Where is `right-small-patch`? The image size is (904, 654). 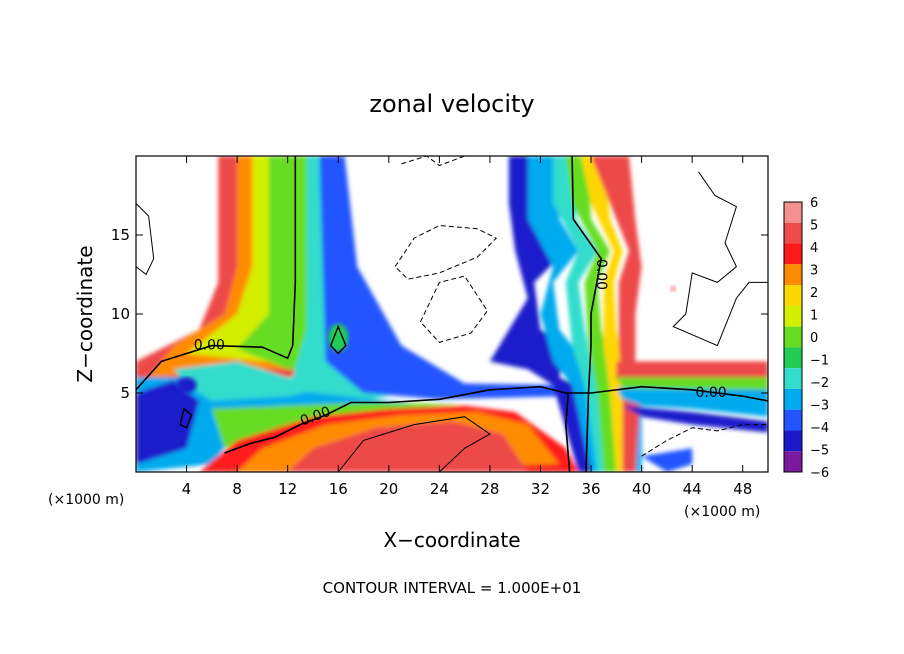
right-small-patch is located at coordinates (673, 288).